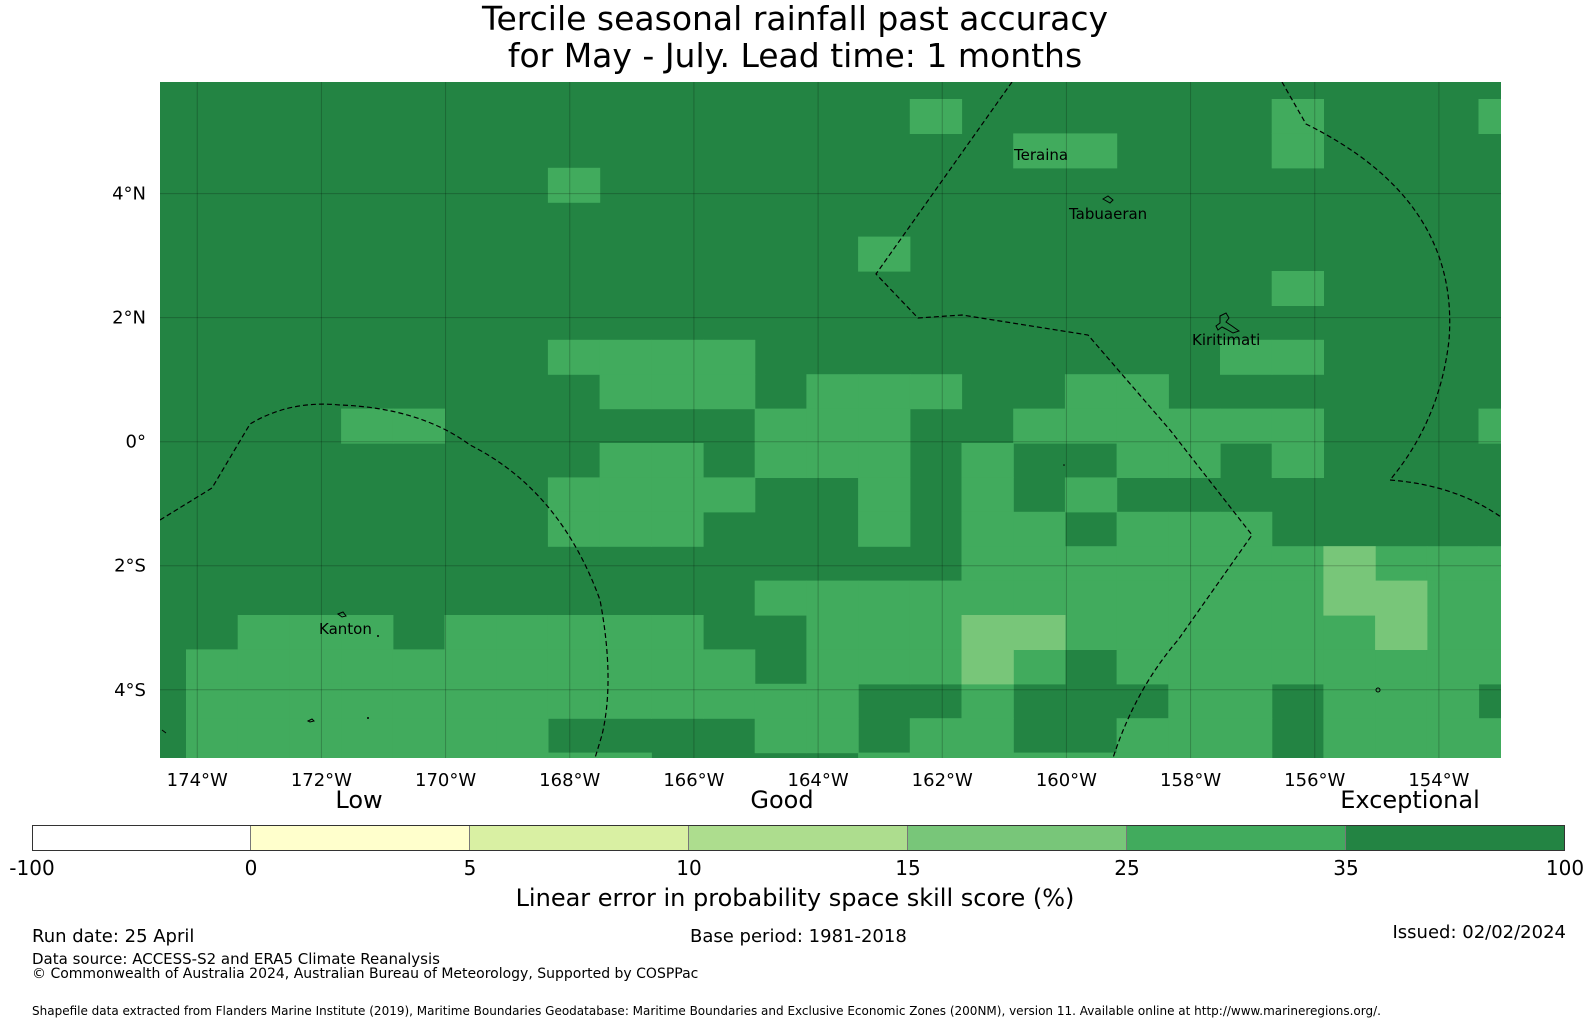  Describe the element at coordinates (1040, 155) in the screenshot. I see `place-label-teraina: Teraina` at that location.